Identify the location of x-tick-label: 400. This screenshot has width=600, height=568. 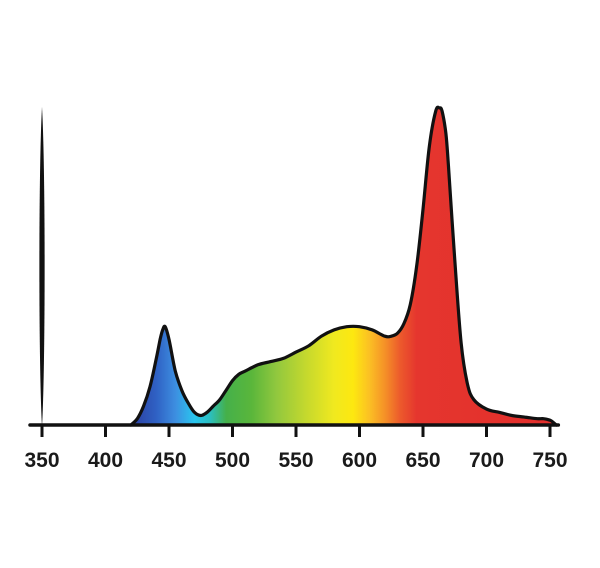
(105, 460).